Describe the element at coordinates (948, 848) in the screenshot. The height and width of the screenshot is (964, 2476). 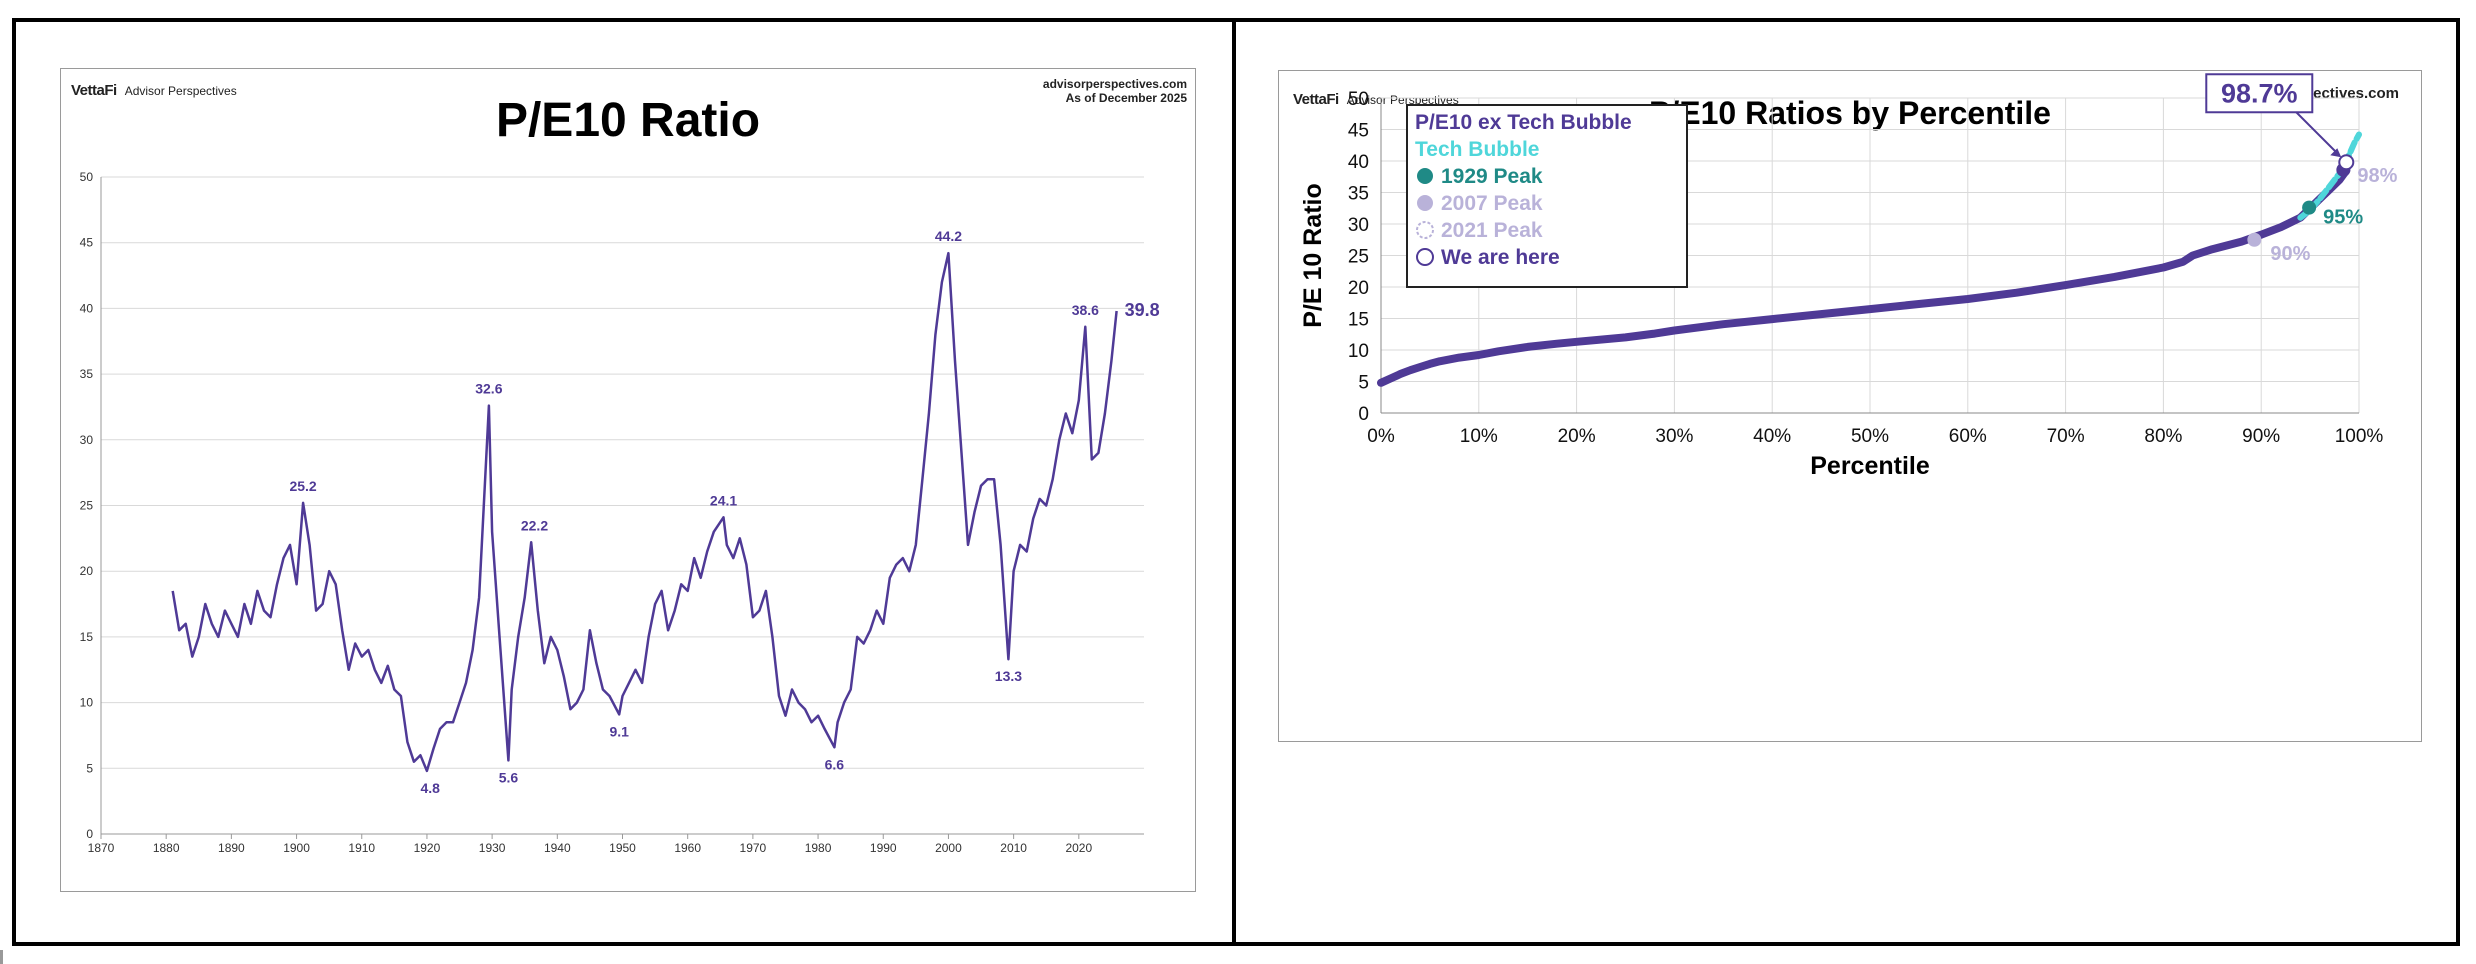
I see `x-tick-label: 2000` at that location.